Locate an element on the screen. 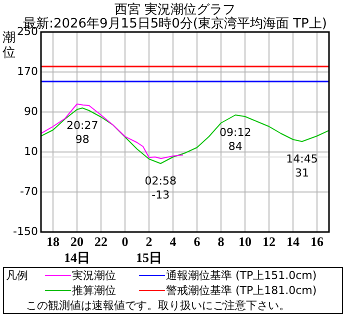  legend-label: 実況潮位 is located at coordinates (94, 275).